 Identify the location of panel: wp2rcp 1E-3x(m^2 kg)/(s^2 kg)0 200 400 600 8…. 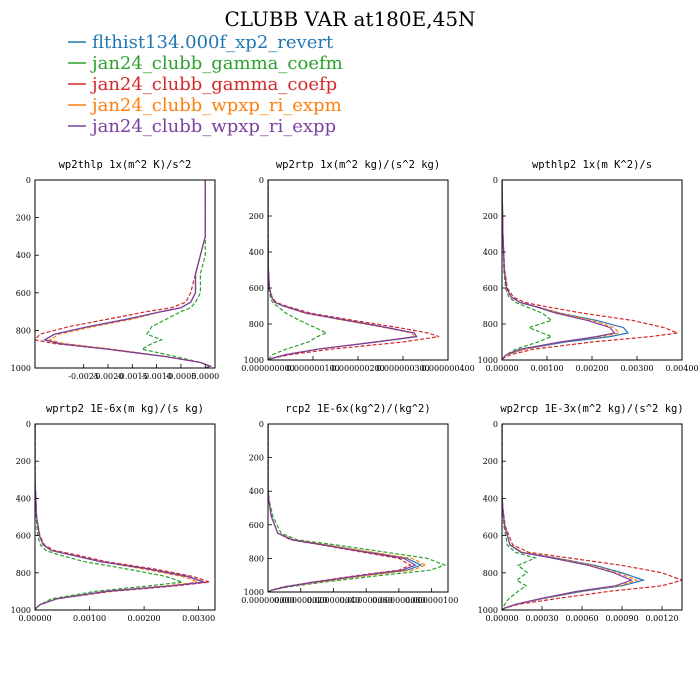
(581, 513).